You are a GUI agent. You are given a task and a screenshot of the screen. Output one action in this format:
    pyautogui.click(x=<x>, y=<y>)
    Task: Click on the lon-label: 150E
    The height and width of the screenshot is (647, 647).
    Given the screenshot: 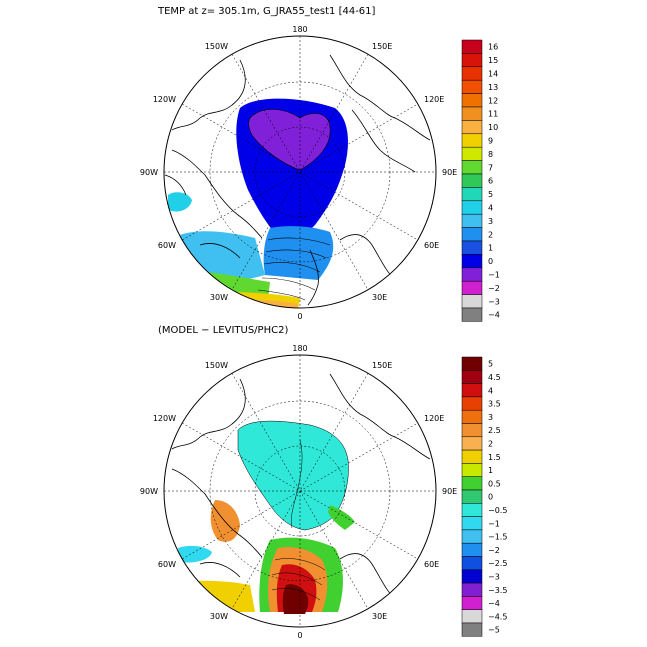 What is the action you would take?
    pyautogui.click(x=382, y=365)
    